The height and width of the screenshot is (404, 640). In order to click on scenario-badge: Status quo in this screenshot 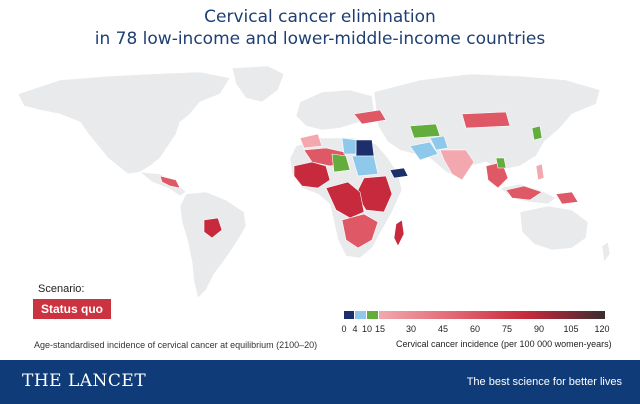, I will do `click(72, 309)`.